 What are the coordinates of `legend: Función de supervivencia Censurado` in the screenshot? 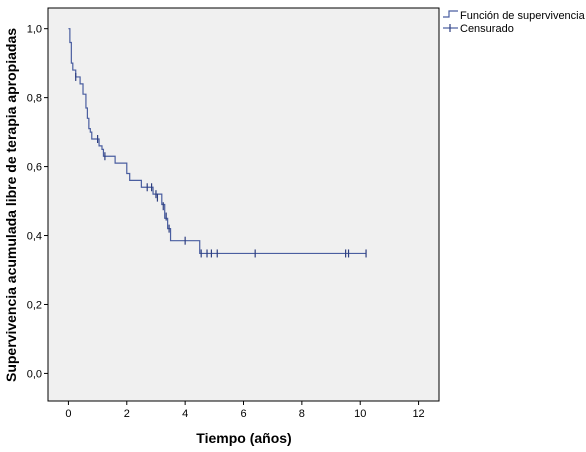 It's located at (514, 22).